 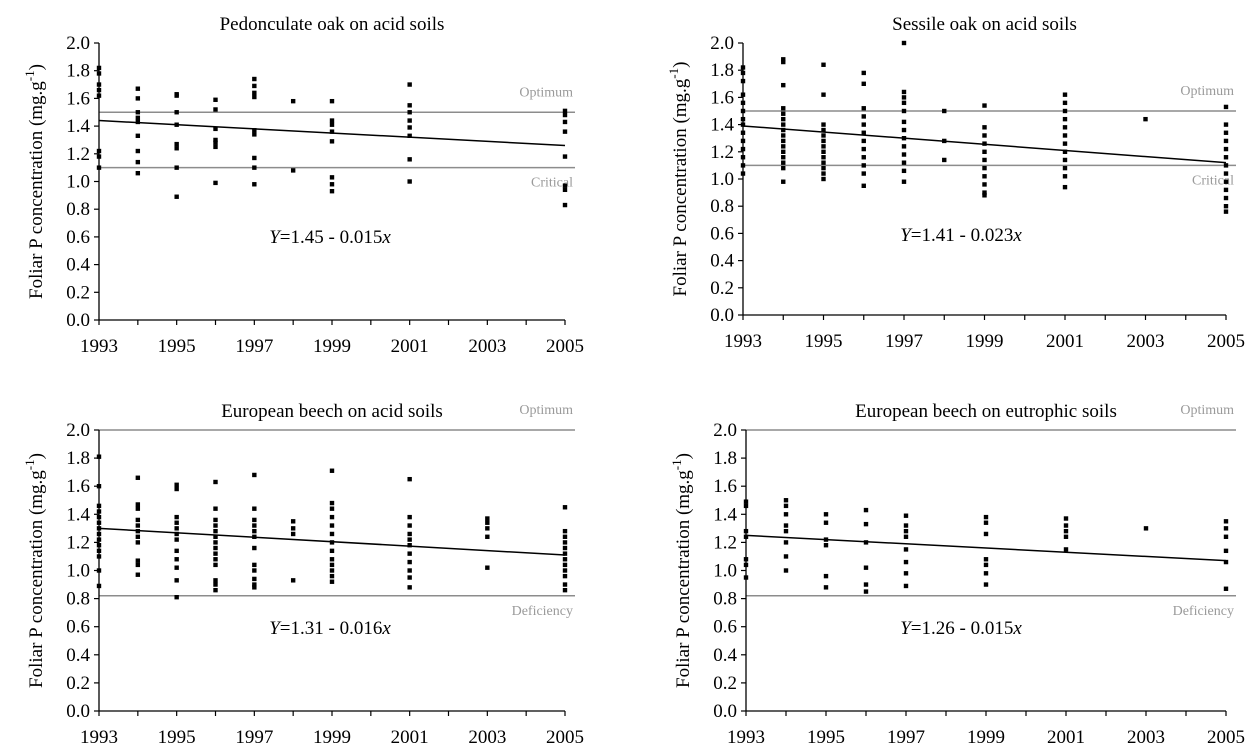 I want to click on x-tick-label: 1997, so click(x=904, y=341).